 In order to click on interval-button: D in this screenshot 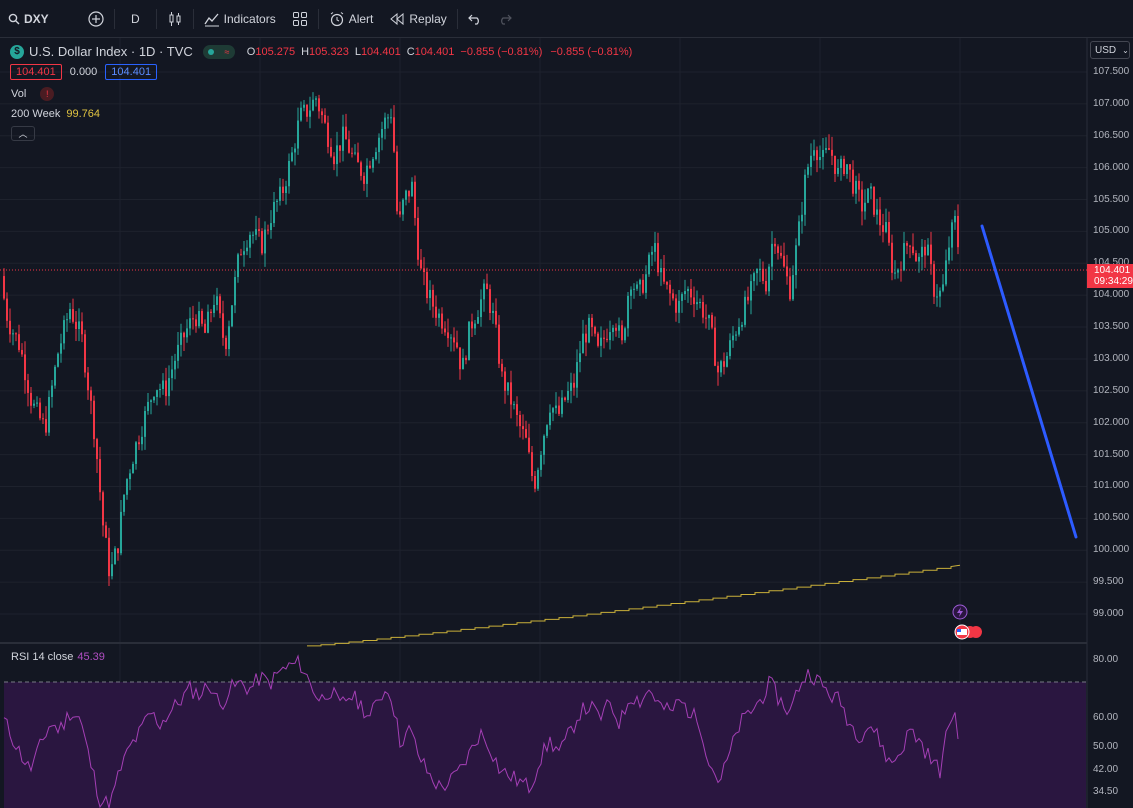, I will do `click(135, 19)`.